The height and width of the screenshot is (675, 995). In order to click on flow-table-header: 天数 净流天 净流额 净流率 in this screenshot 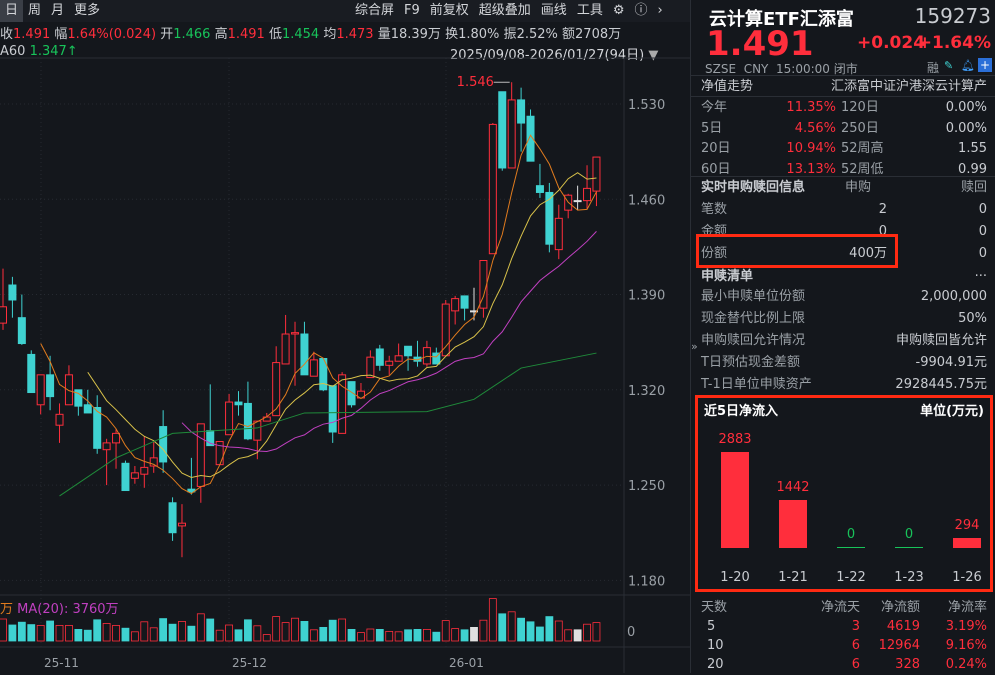, I will do `click(844, 608)`.